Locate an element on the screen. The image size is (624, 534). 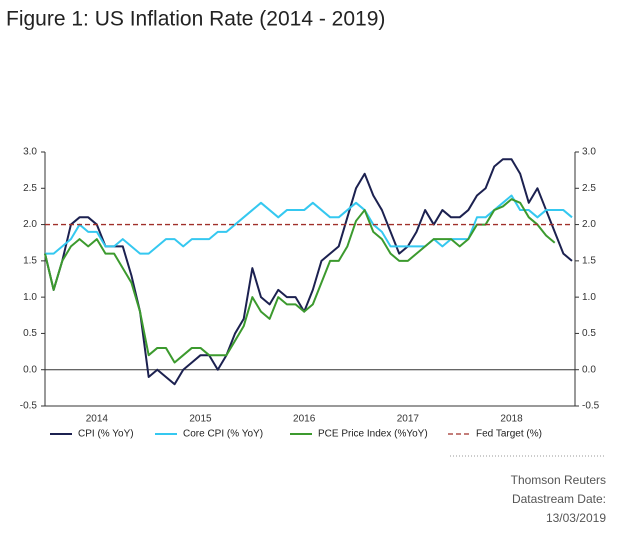
source: Thomson Reuters is located at coordinates (558, 480).